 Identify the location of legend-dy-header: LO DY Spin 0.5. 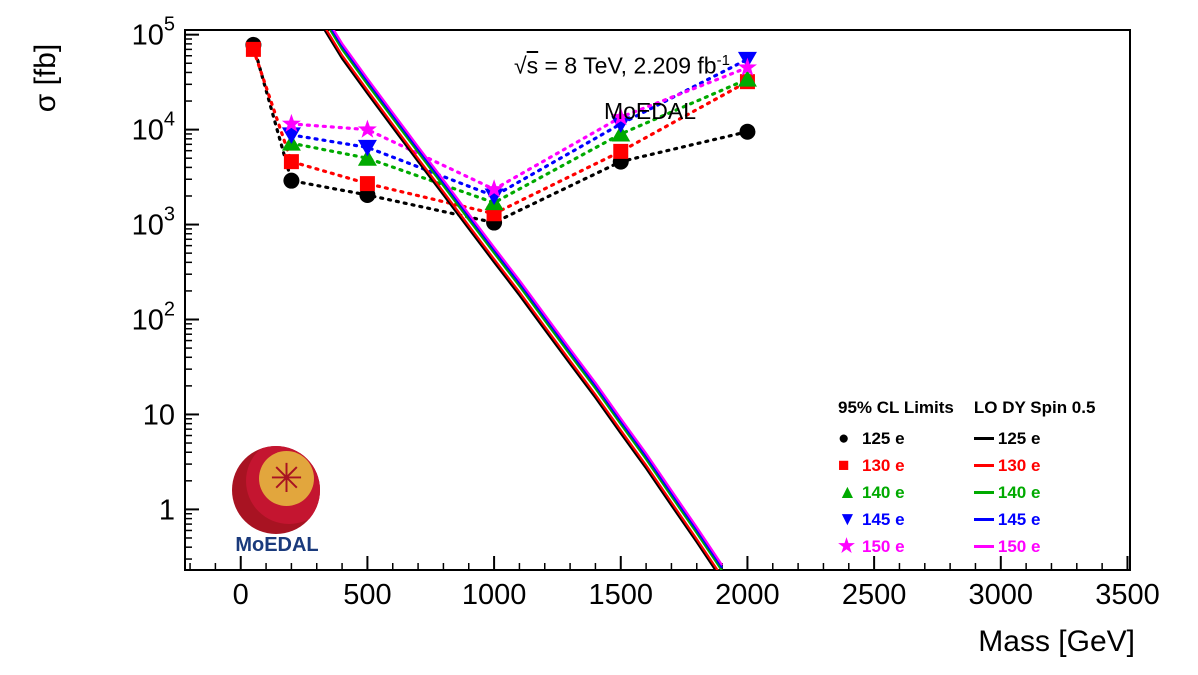
(1034, 407).